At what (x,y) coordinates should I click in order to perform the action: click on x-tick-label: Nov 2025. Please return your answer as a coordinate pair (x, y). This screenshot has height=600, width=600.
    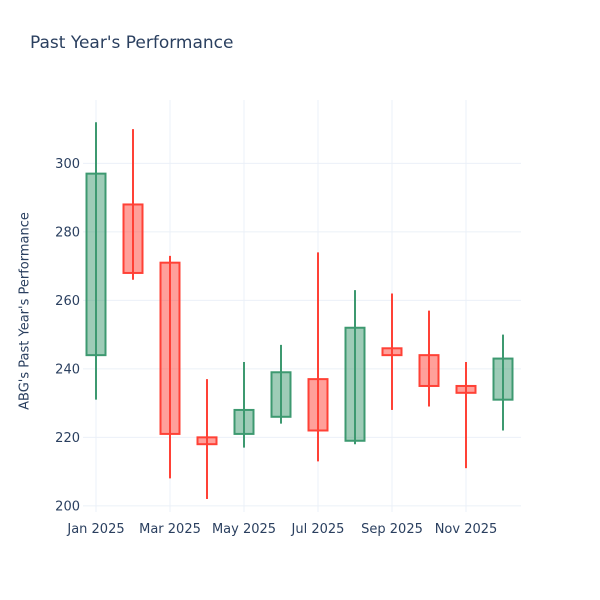
    Looking at the image, I should click on (466, 529).